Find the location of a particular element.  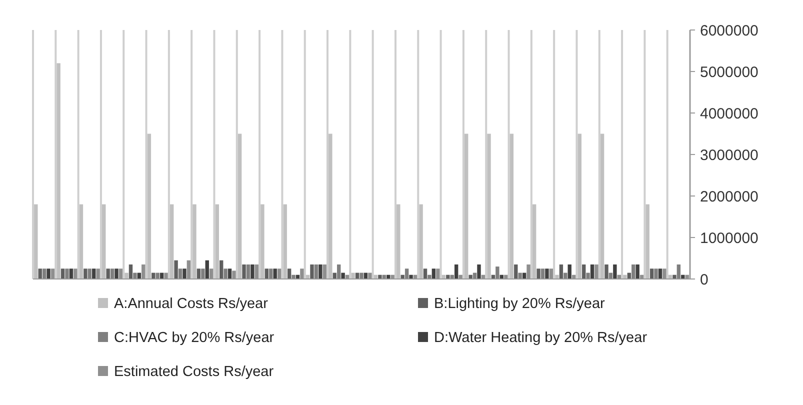

legend-label: D:Water Heating by 20% Rs/year is located at coordinates (541, 338).